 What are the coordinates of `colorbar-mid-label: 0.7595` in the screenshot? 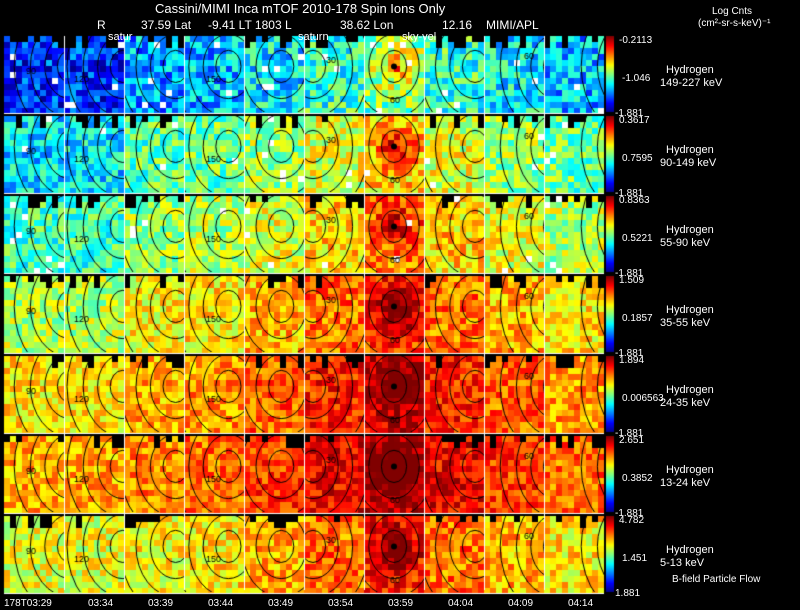 It's located at (637, 158).